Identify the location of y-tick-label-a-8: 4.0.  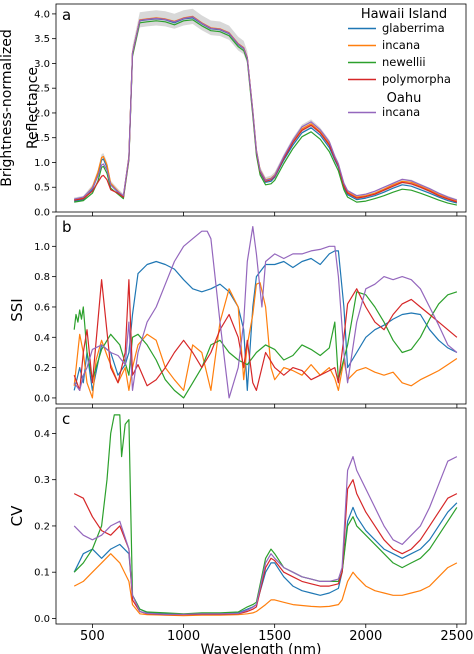
(42, 14).